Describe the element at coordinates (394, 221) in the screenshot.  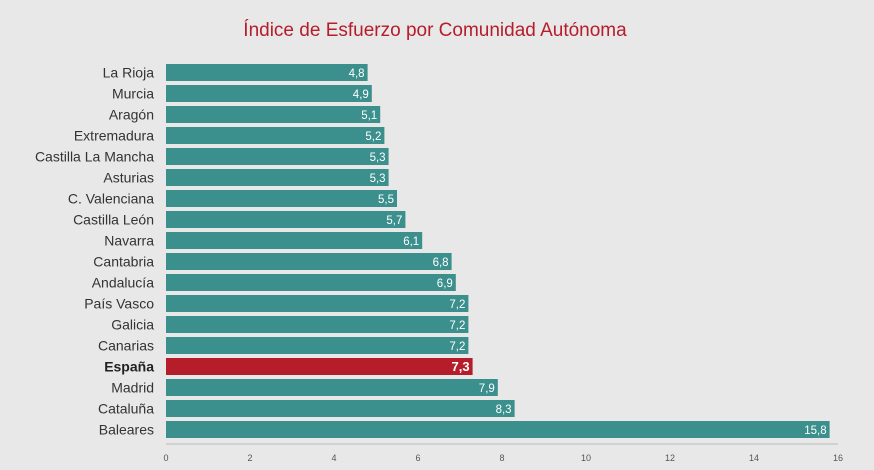
I see `value-label-castilla-leon: 5,7` at that location.